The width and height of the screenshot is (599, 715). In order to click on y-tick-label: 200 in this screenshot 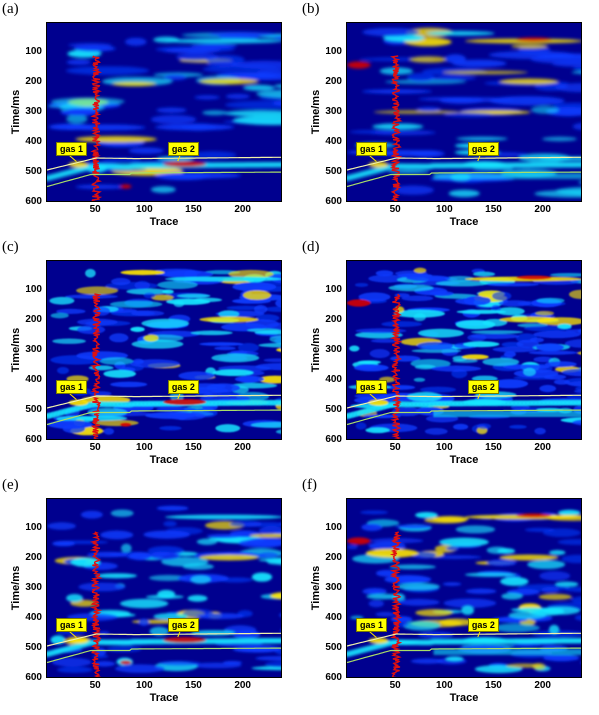, I will do `click(33, 557)`.